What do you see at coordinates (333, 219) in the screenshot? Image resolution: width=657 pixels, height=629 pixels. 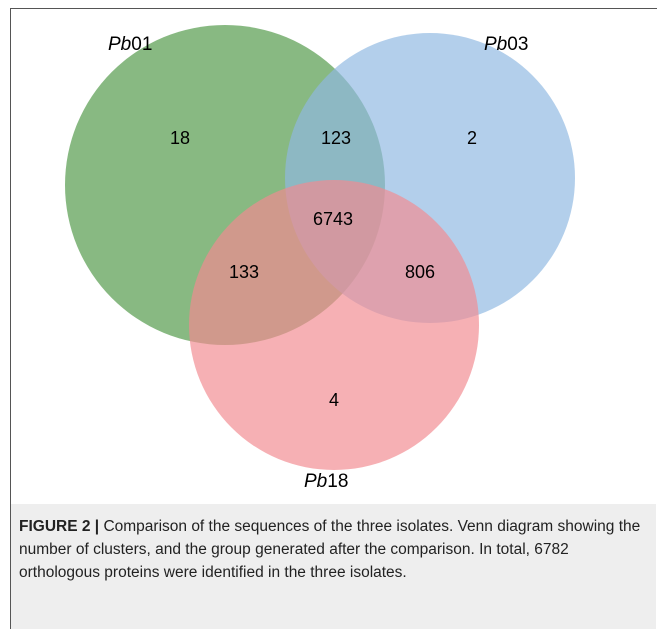 I see `region-all: 6743` at bounding box center [333, 219].